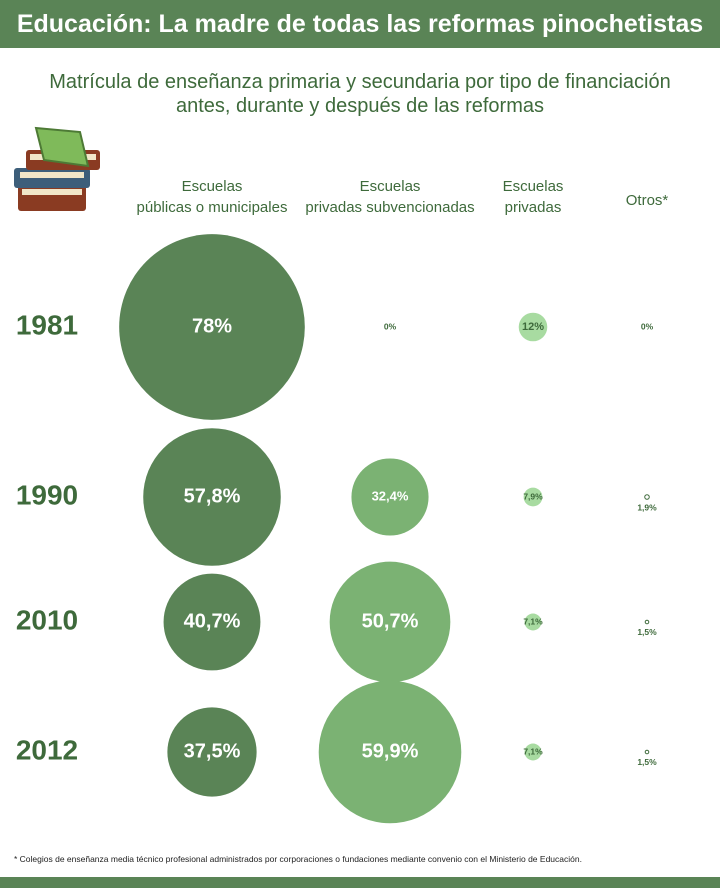  What do you see at coordinates (390, 197) in the screenshot?
I see `column-header: Escuelas privadas subvencionadas` at bounding box center [390, 197].